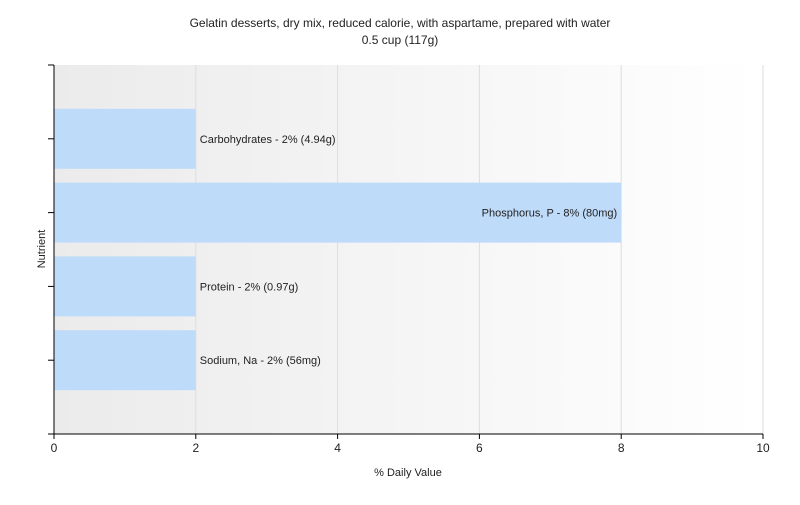 Image resolution: width=800 pixels, height=505 pixels. I want to click on bar-label: Phosphorus, P - 8% (80mg), so click(550, 214).